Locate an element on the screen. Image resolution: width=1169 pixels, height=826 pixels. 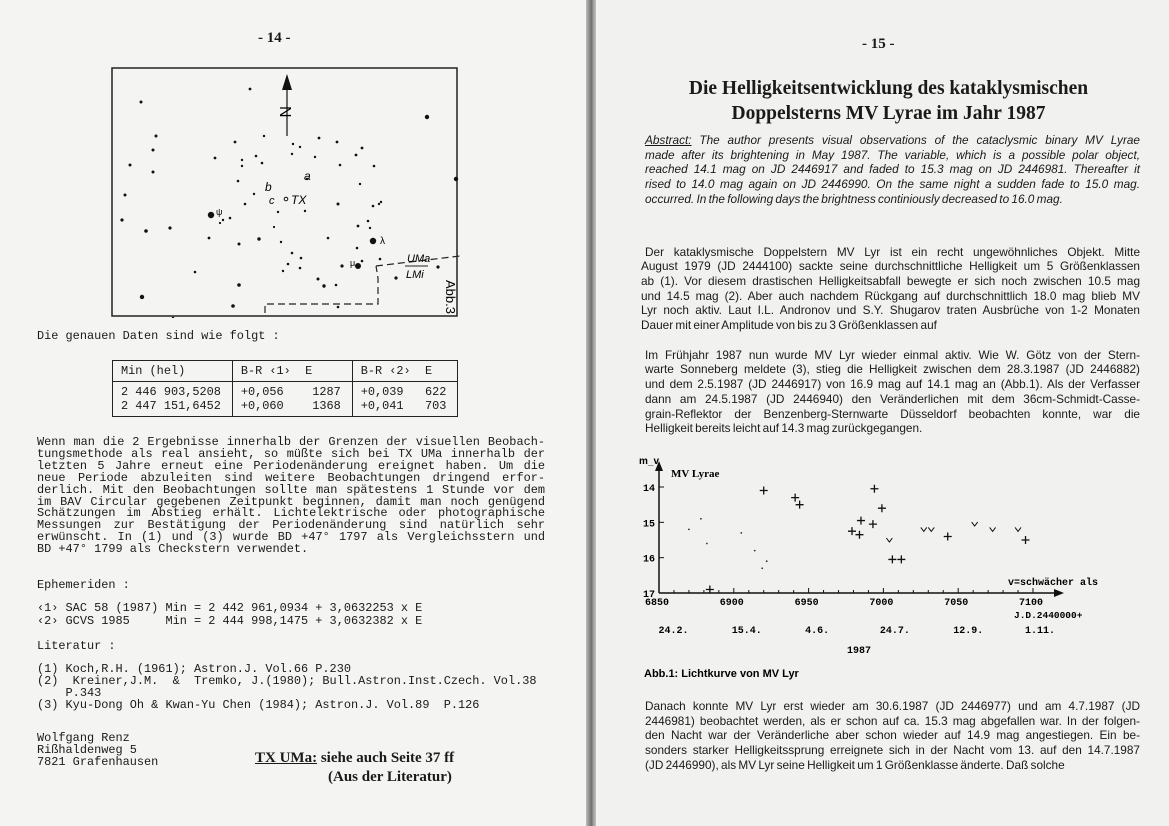
date-label: 15.4. is located at coordinates (747, 631).